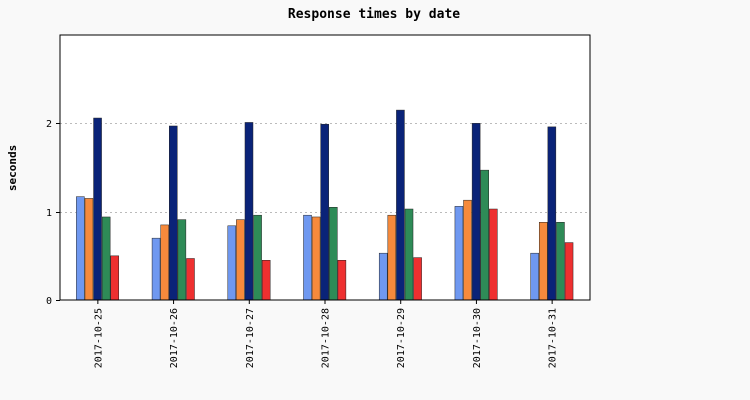 The width and height of the screenshot is (750, 400). What do you see at coordinates (401, 338) in the screenshot?
I see `x-tick-label: 2017-10-29` at bounding box center [401, 338].